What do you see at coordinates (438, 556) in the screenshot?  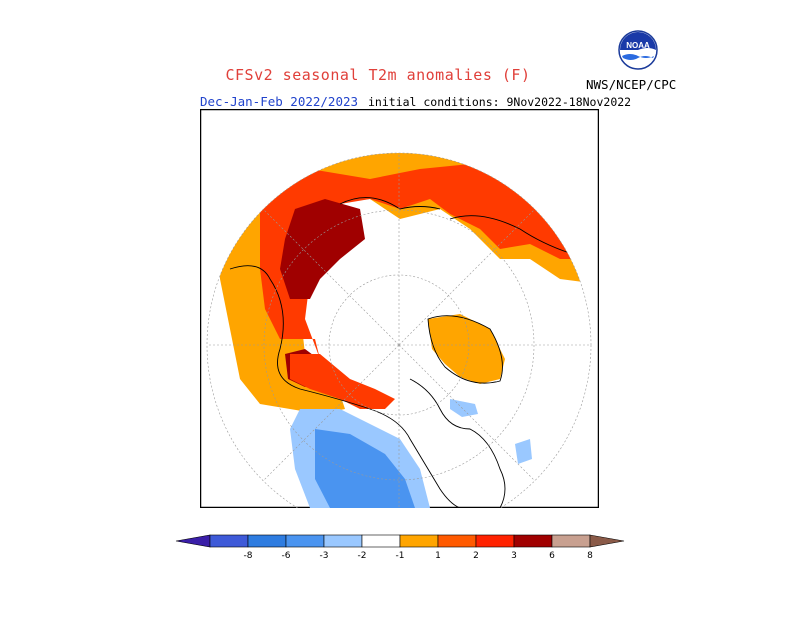 I see `legend-label: 1` at bounding box center [438, 556].